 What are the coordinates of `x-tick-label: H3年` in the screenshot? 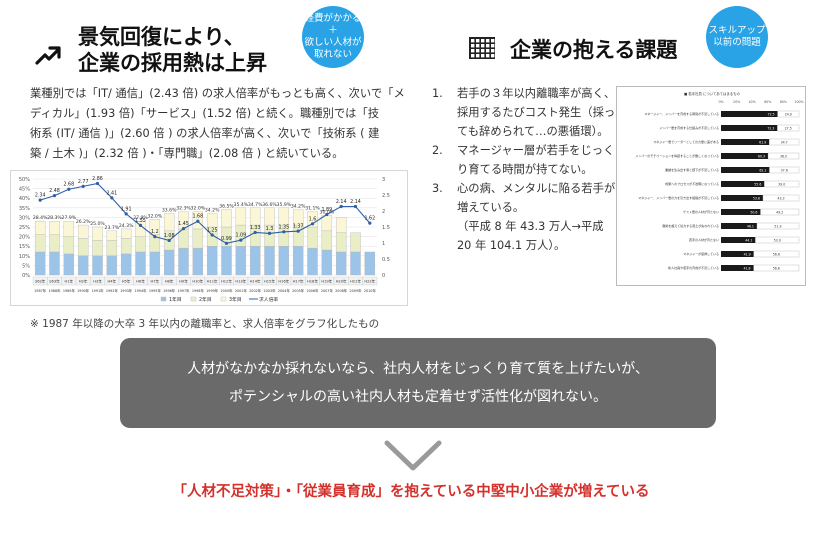 It's located at (97, 281).